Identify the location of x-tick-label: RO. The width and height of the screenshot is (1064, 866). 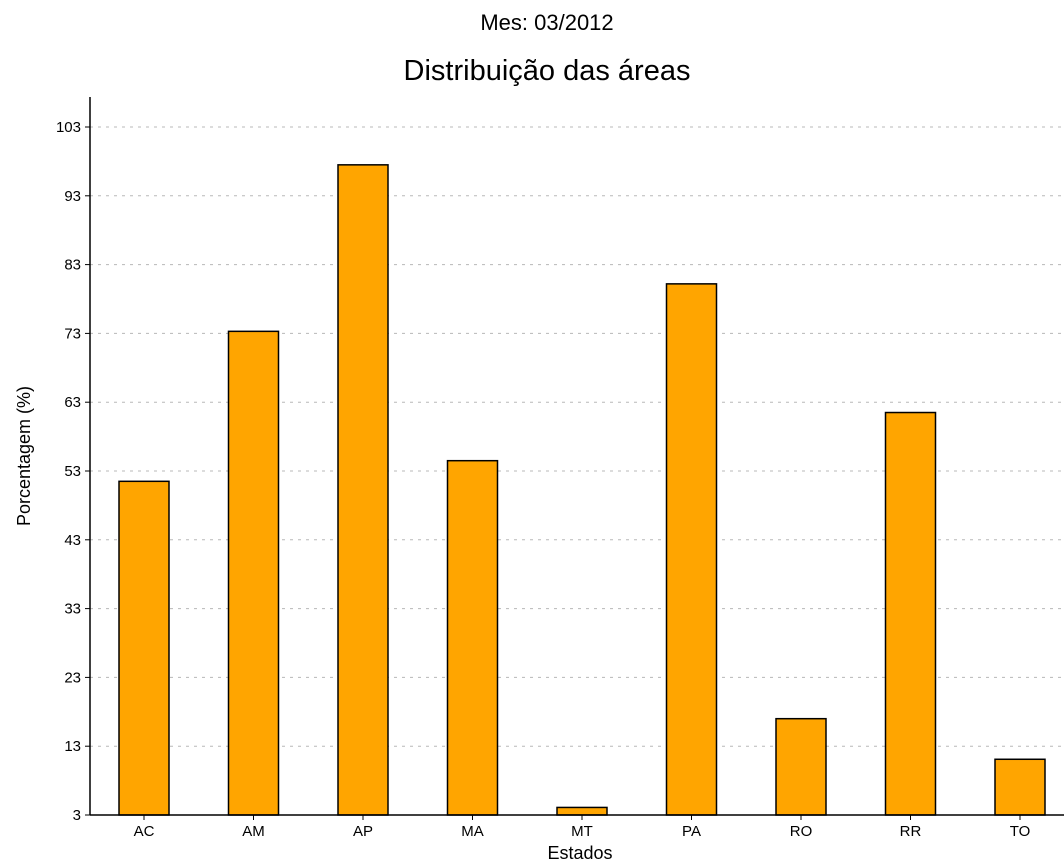
(801, 831).